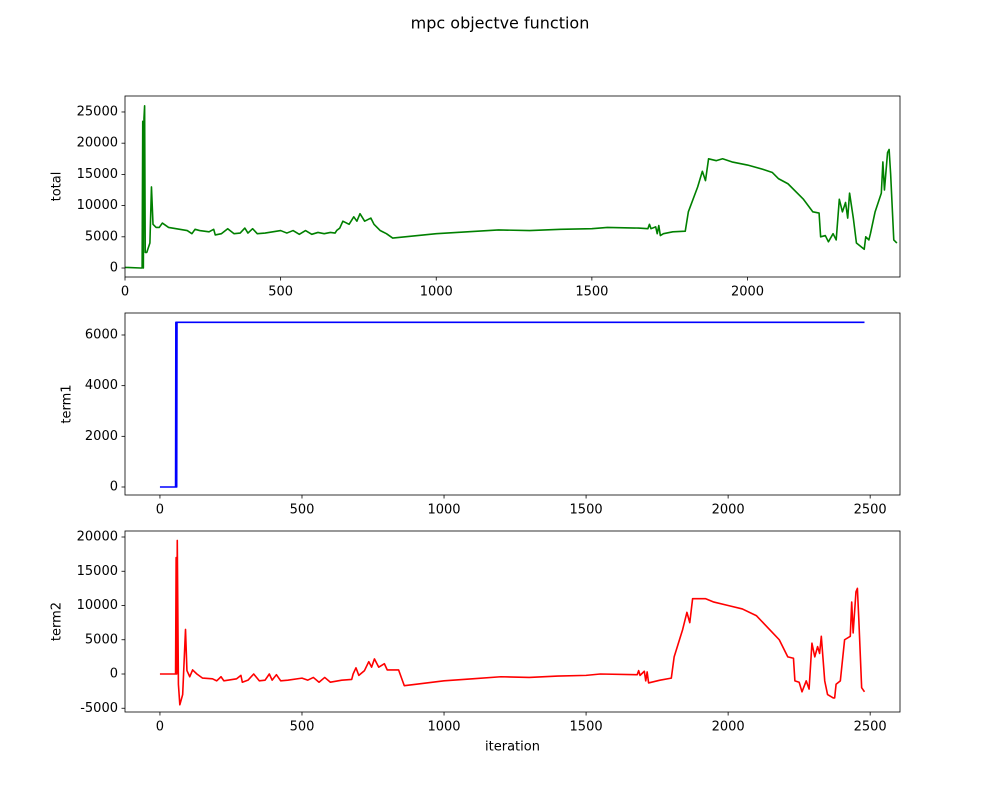  Describe the element at coordinates (101, 334) in the screenshot. I see `y-tick-label: 6000` at that location.